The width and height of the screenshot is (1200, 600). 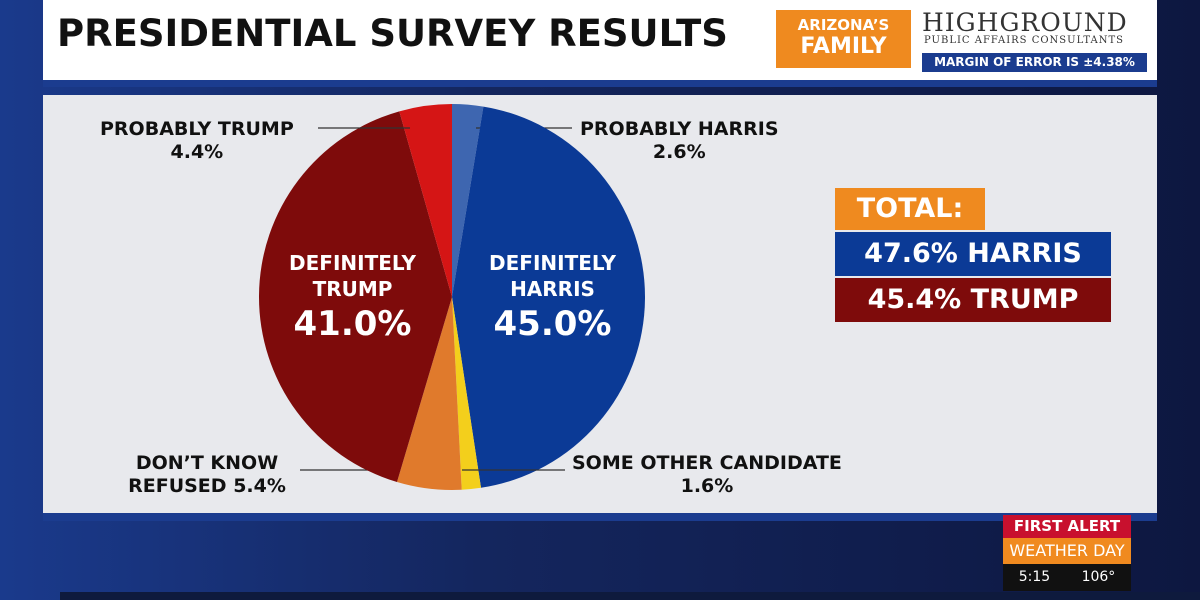 What do you see at coordinates (352, 276) in the screenshot?
I see `slice-category: DEFINITELY TRUMP` at bounding box center [352, 276].